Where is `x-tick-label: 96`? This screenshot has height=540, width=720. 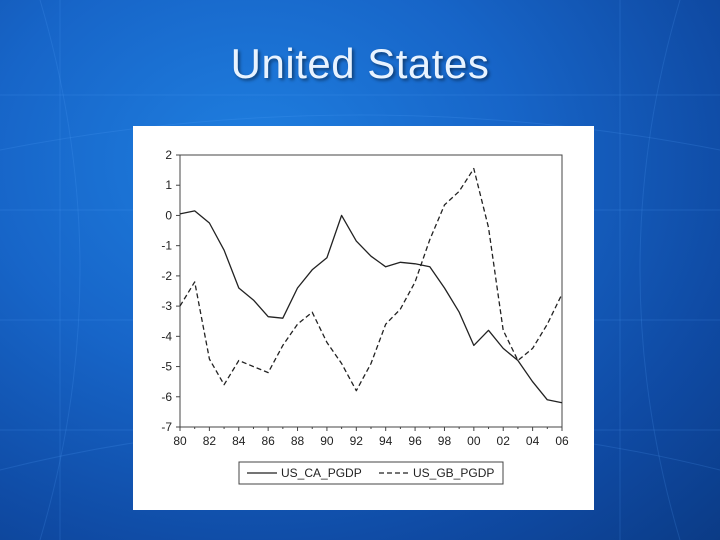 x-tick-label: 96 is located at coordinates (415, 441).